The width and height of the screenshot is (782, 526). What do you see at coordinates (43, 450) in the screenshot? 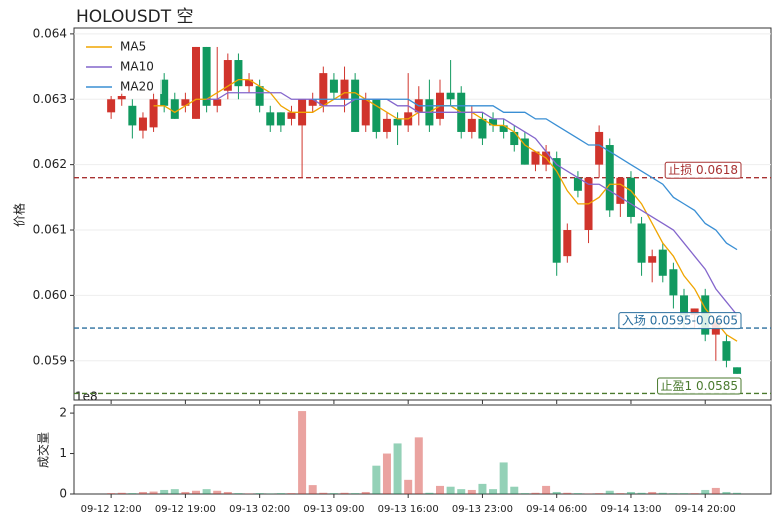
I see `y-axis-label: 成交量` at bounding box center [43, 450].